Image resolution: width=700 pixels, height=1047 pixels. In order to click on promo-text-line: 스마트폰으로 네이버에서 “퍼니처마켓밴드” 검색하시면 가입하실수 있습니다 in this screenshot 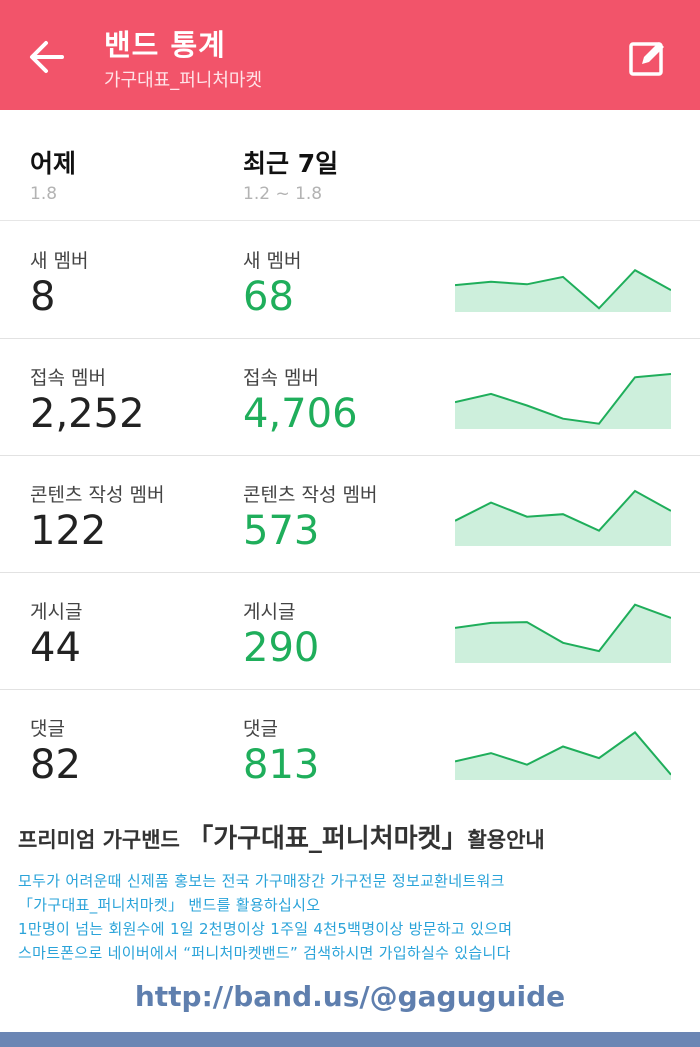, I will do `click(264, 953)`.